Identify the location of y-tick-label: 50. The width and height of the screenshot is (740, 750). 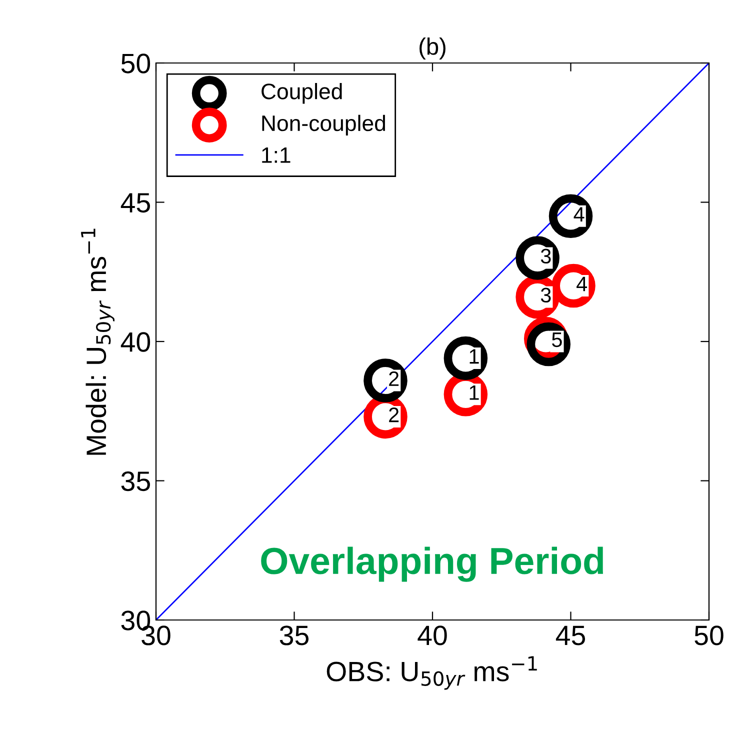
(135, 64).